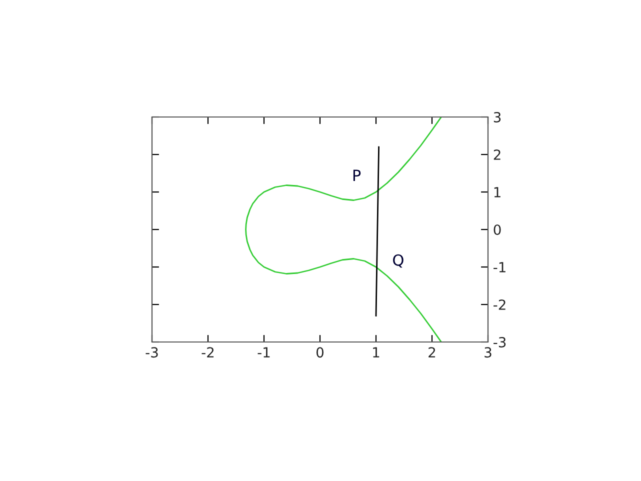 This screenshot has height=481, width=641. What do you see at coordinates (398, 261) in the screenshot?
I see `annotation: Q` at bounding box center [398, 261].